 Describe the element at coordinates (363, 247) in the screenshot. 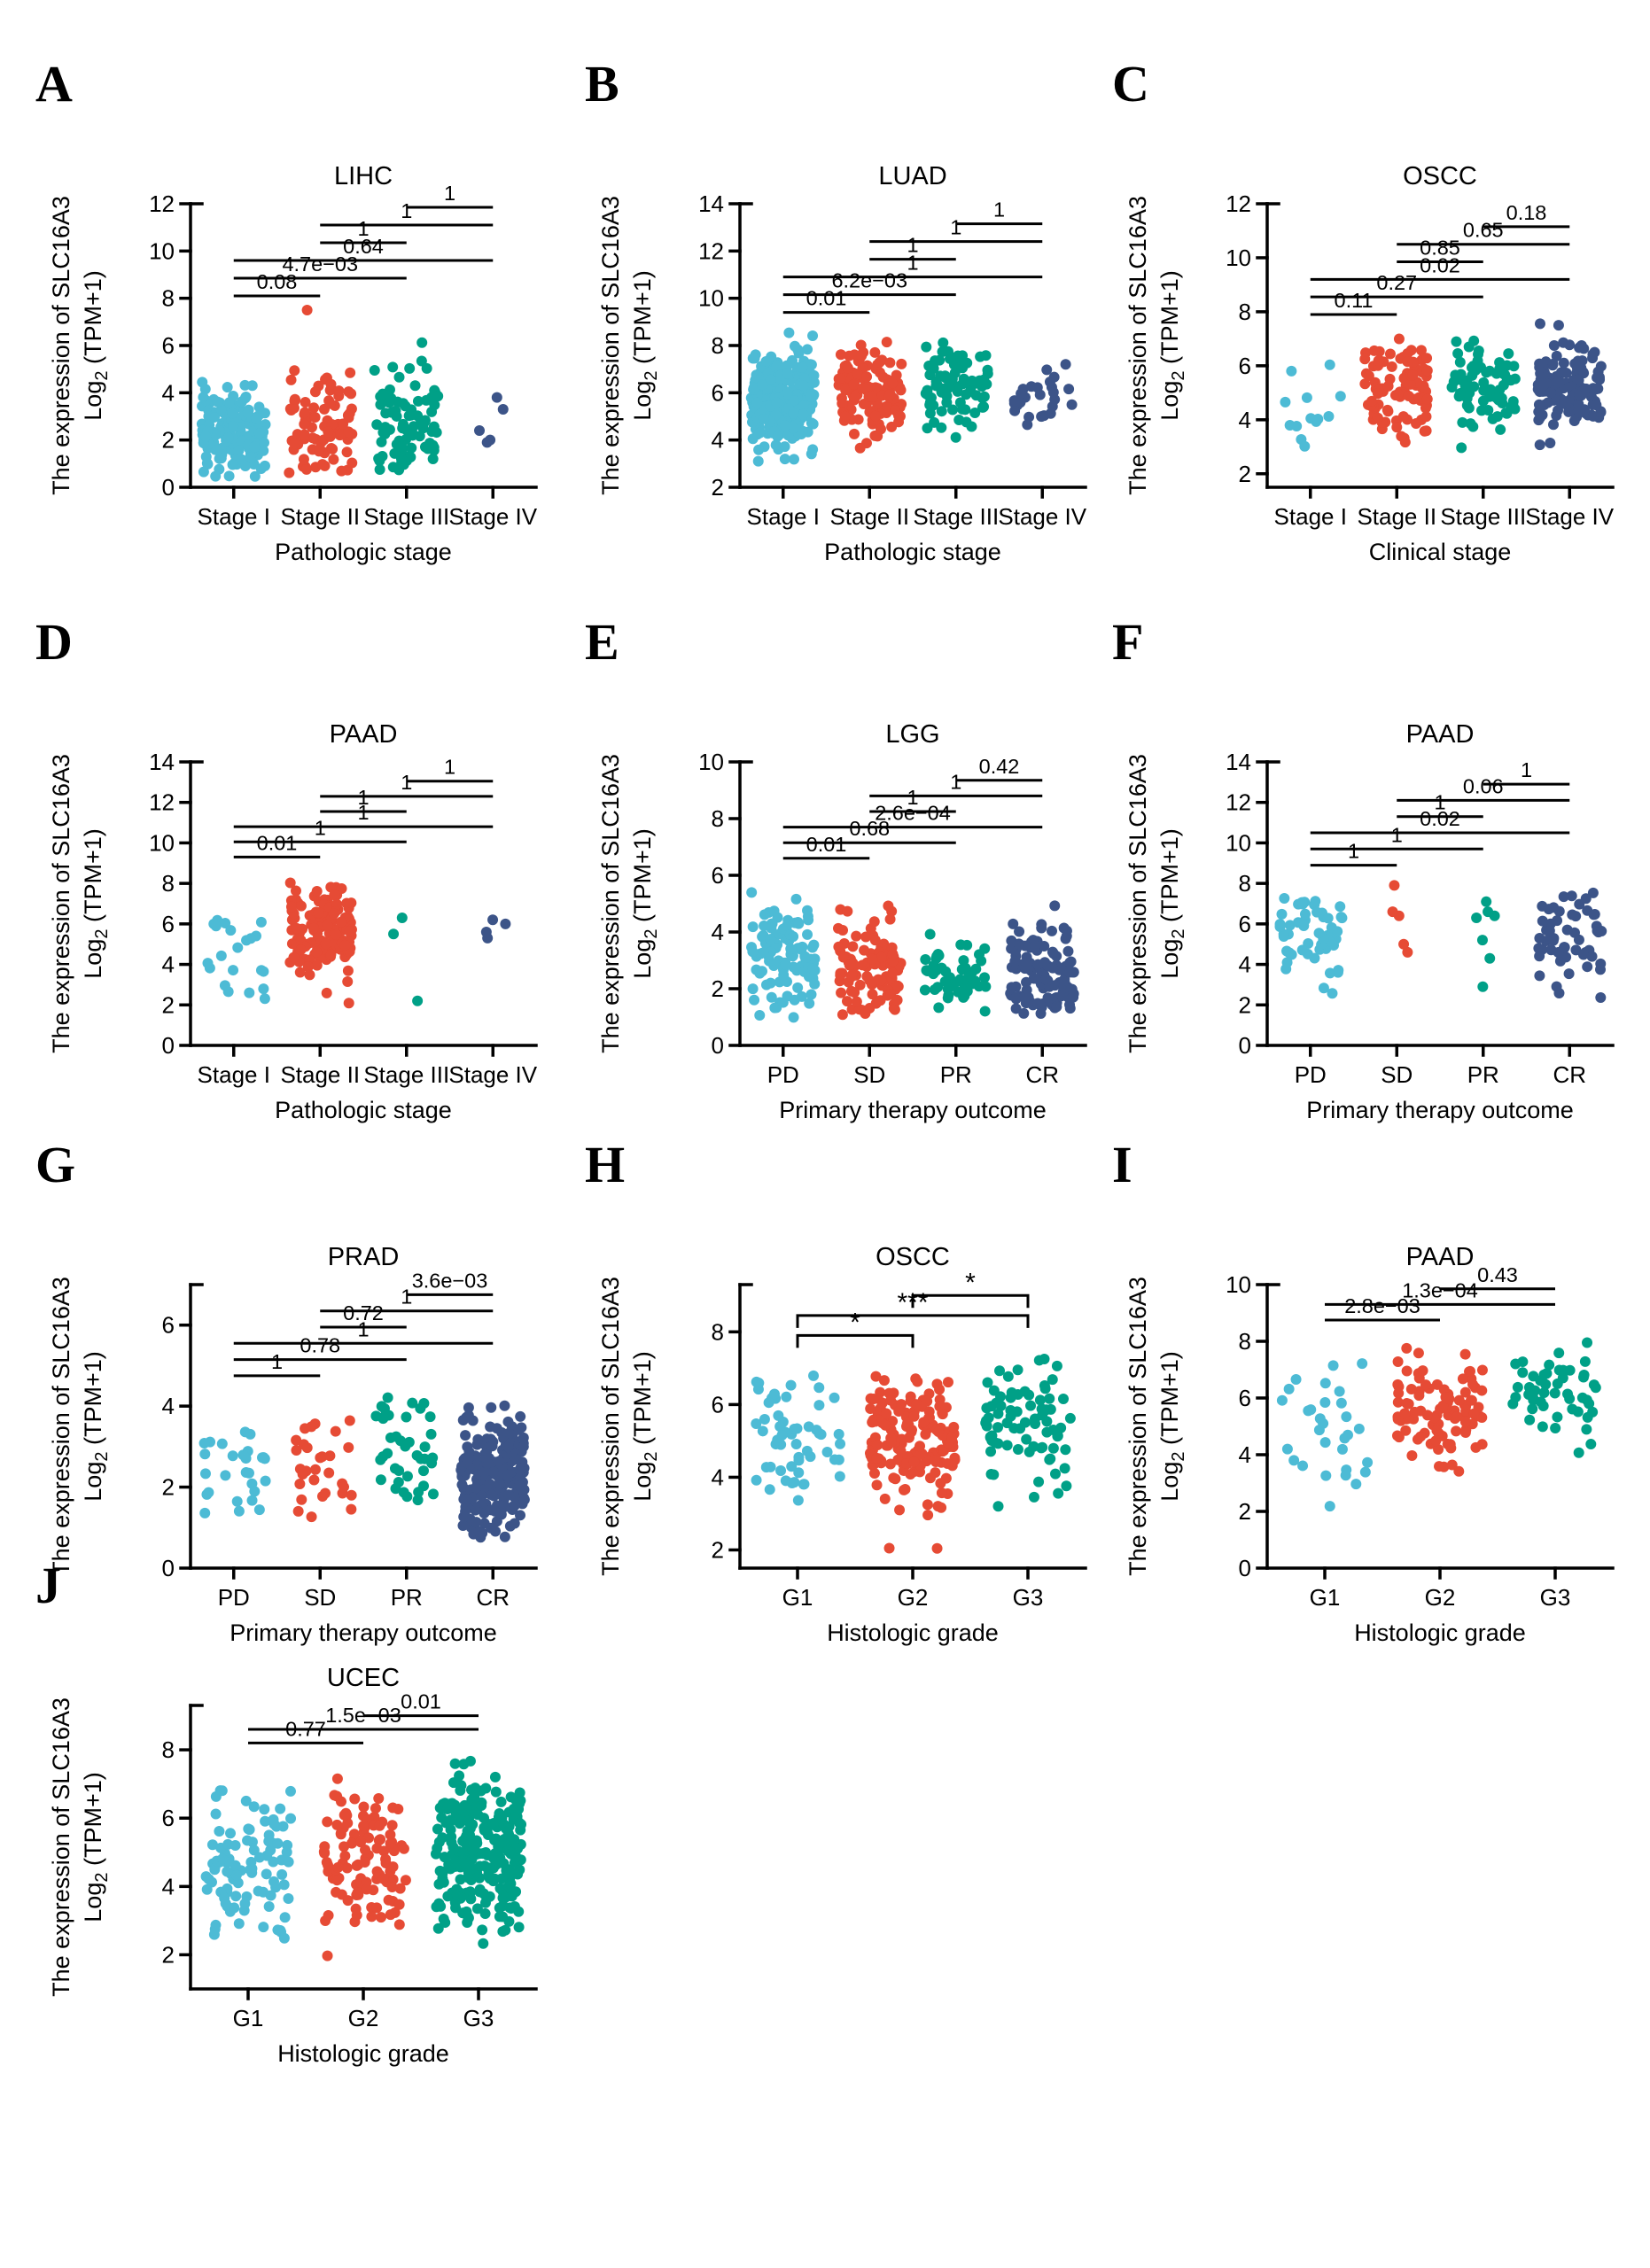

I see `p-value-label: 0.64` at that location.